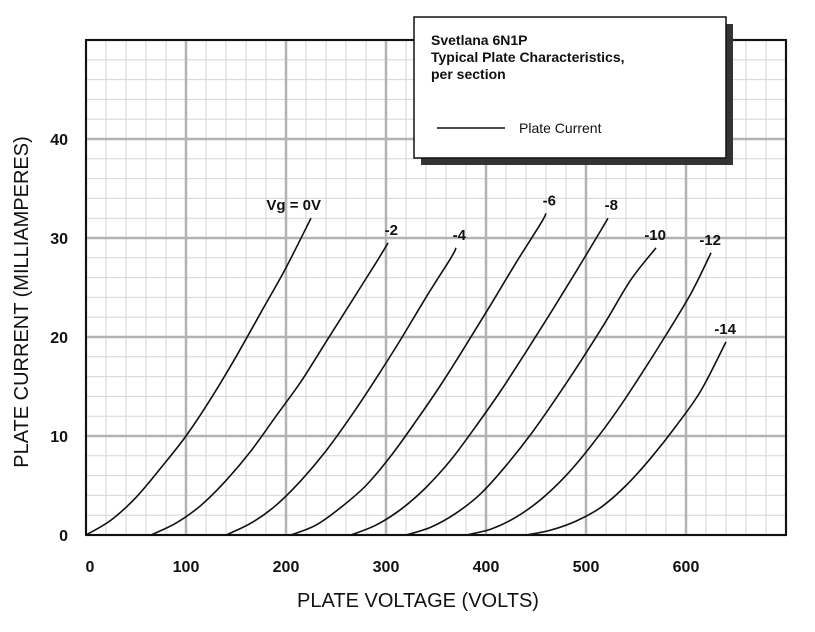  Describe the element at coordinates (293, 205) in the screenshot. I see `curve-label: Vg = 0V` at that location.